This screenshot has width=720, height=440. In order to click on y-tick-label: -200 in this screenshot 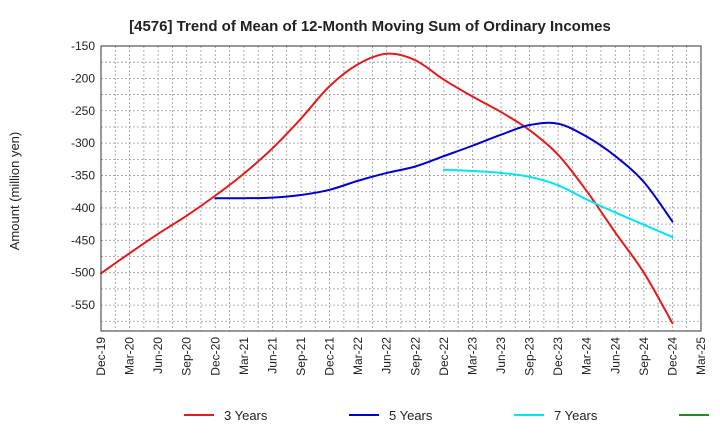, I will do `click(83, 78)`.